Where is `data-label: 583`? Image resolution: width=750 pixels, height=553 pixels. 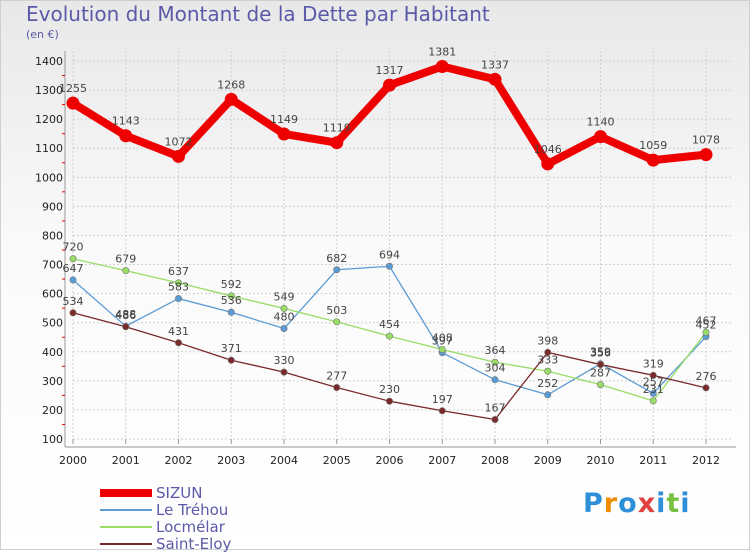
data-label: 583 is located at coordinates (178, 287).